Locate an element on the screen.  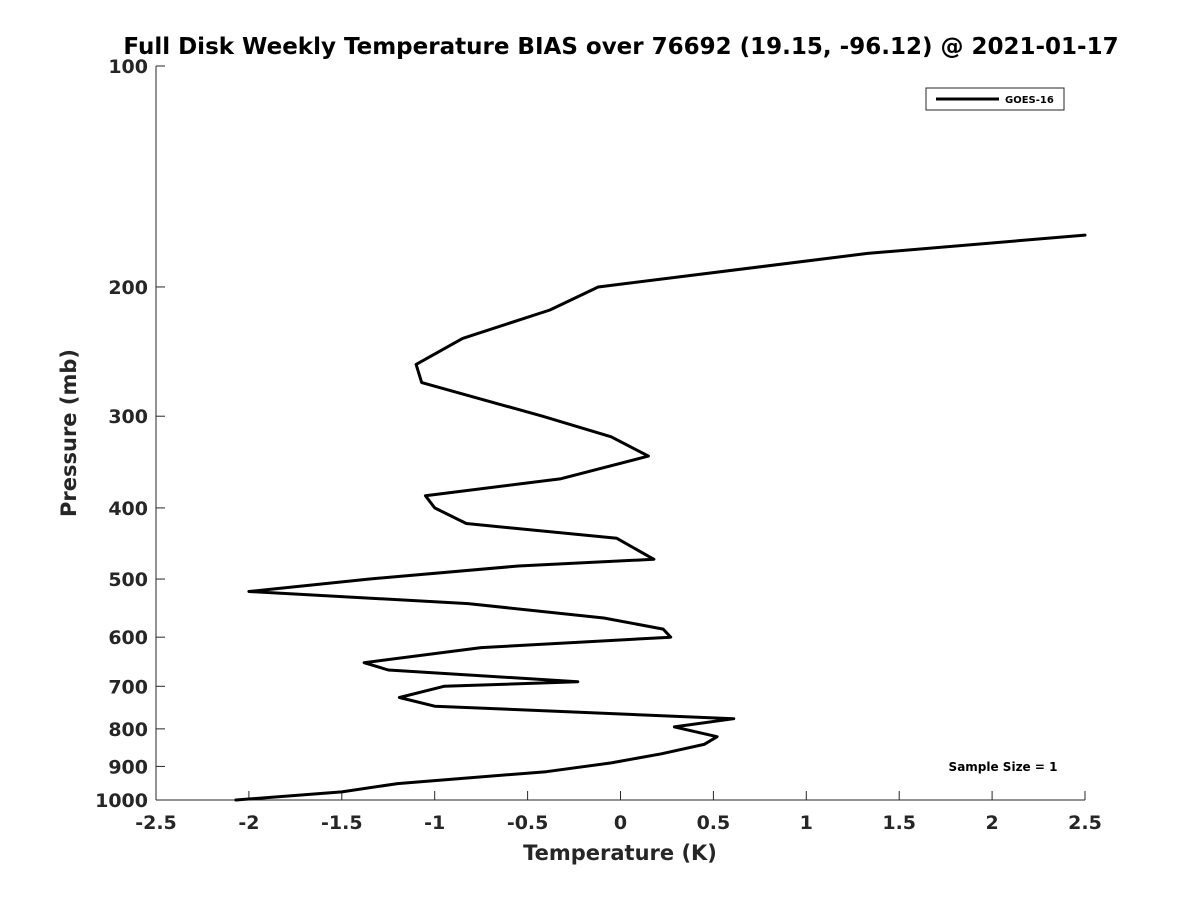
x-tick-label: 0.5 is located at coordinates (714, 823).